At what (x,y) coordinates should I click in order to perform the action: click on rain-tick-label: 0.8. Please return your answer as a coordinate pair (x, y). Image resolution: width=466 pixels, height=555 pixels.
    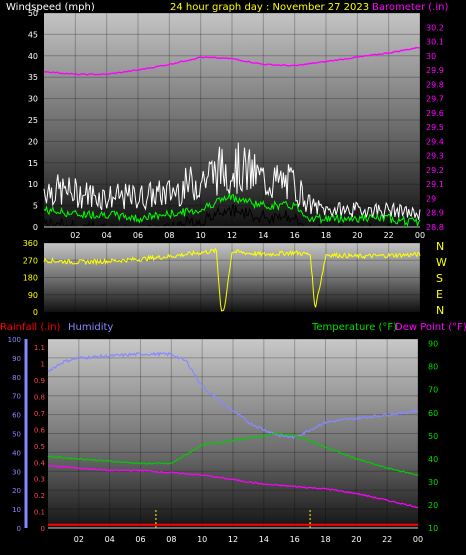
    Looking at the image, I should click on (39, 398).